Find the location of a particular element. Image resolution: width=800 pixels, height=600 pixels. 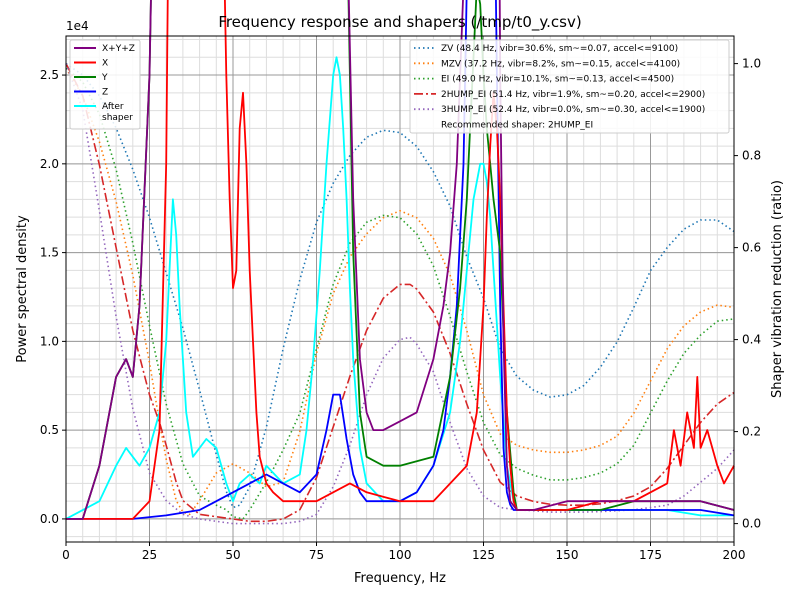

x-tick-label: 200 is located at coordinates (734, 555).